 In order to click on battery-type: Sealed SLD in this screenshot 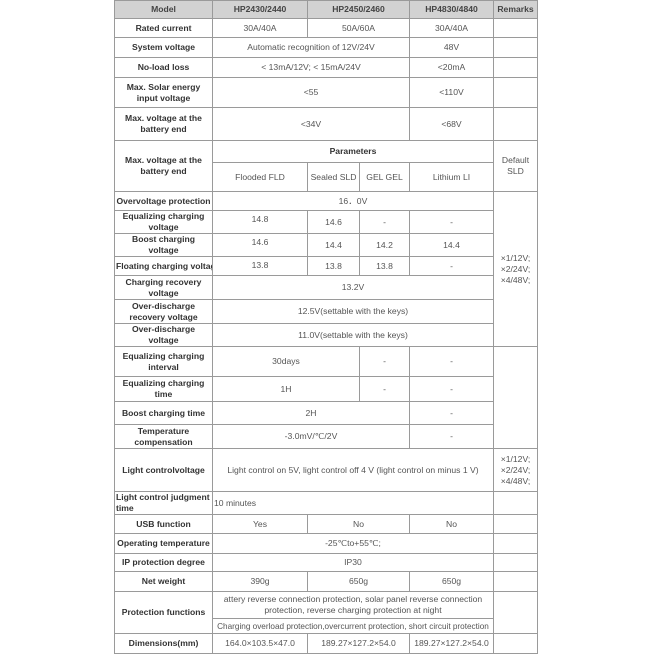, I will do `click(333, 177)`.